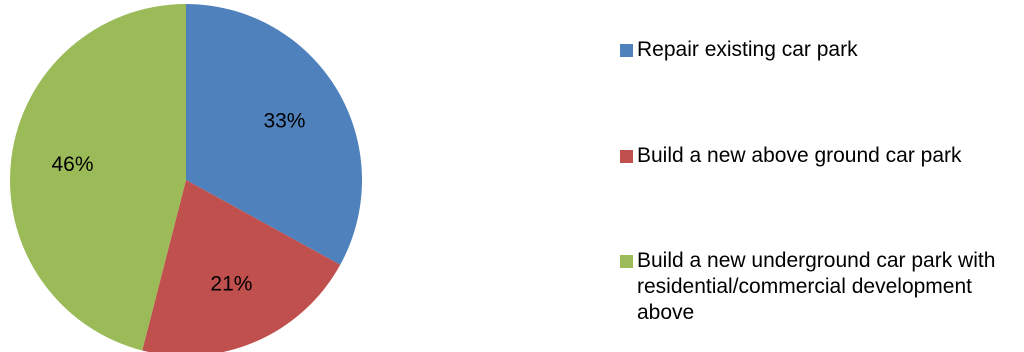 The height and width of the screenshot is (352, 1024). I want to click on pie-slice-repair, so click(274, 134).